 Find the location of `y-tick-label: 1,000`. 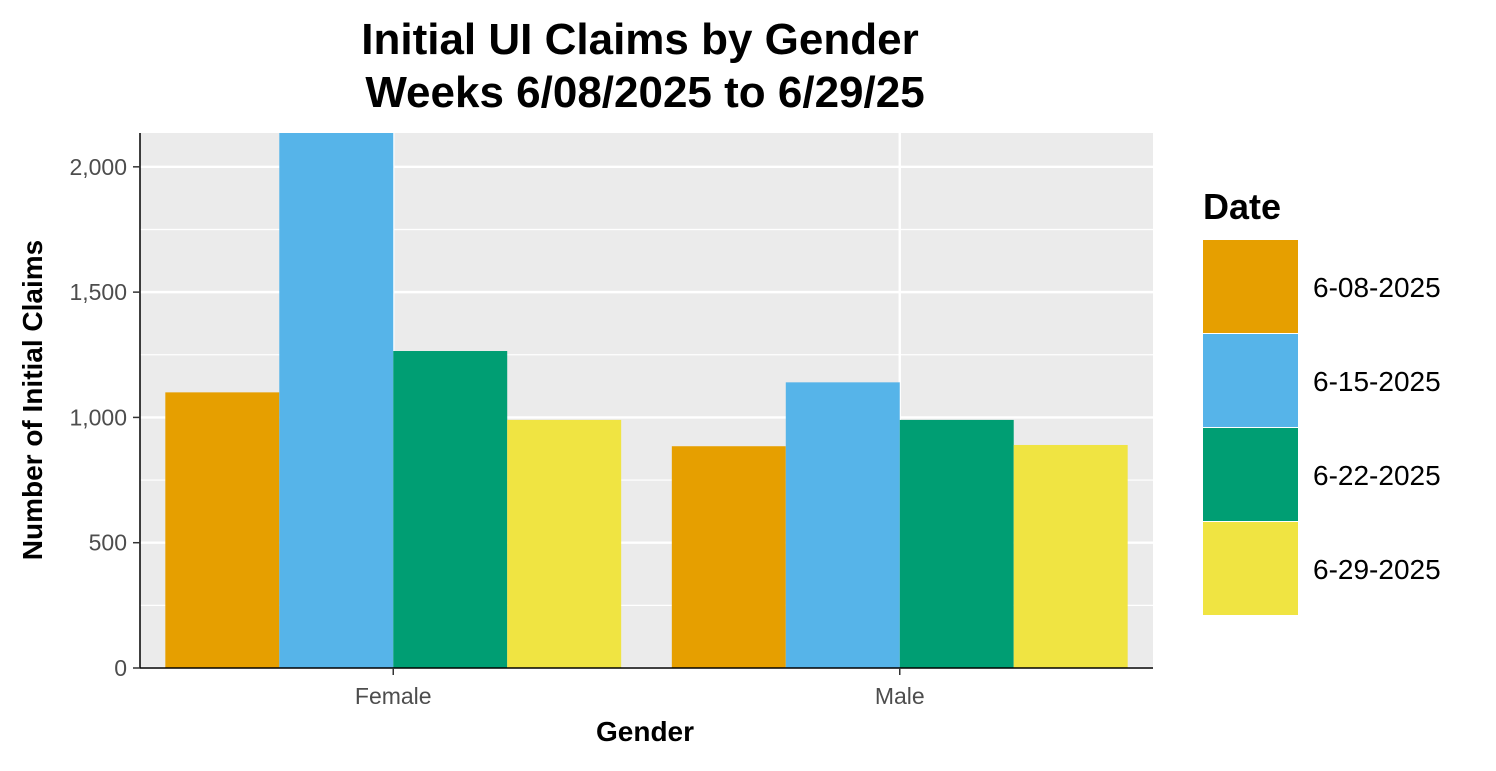

y-tick-label: 1,000 is located at coordinates (98, 417).